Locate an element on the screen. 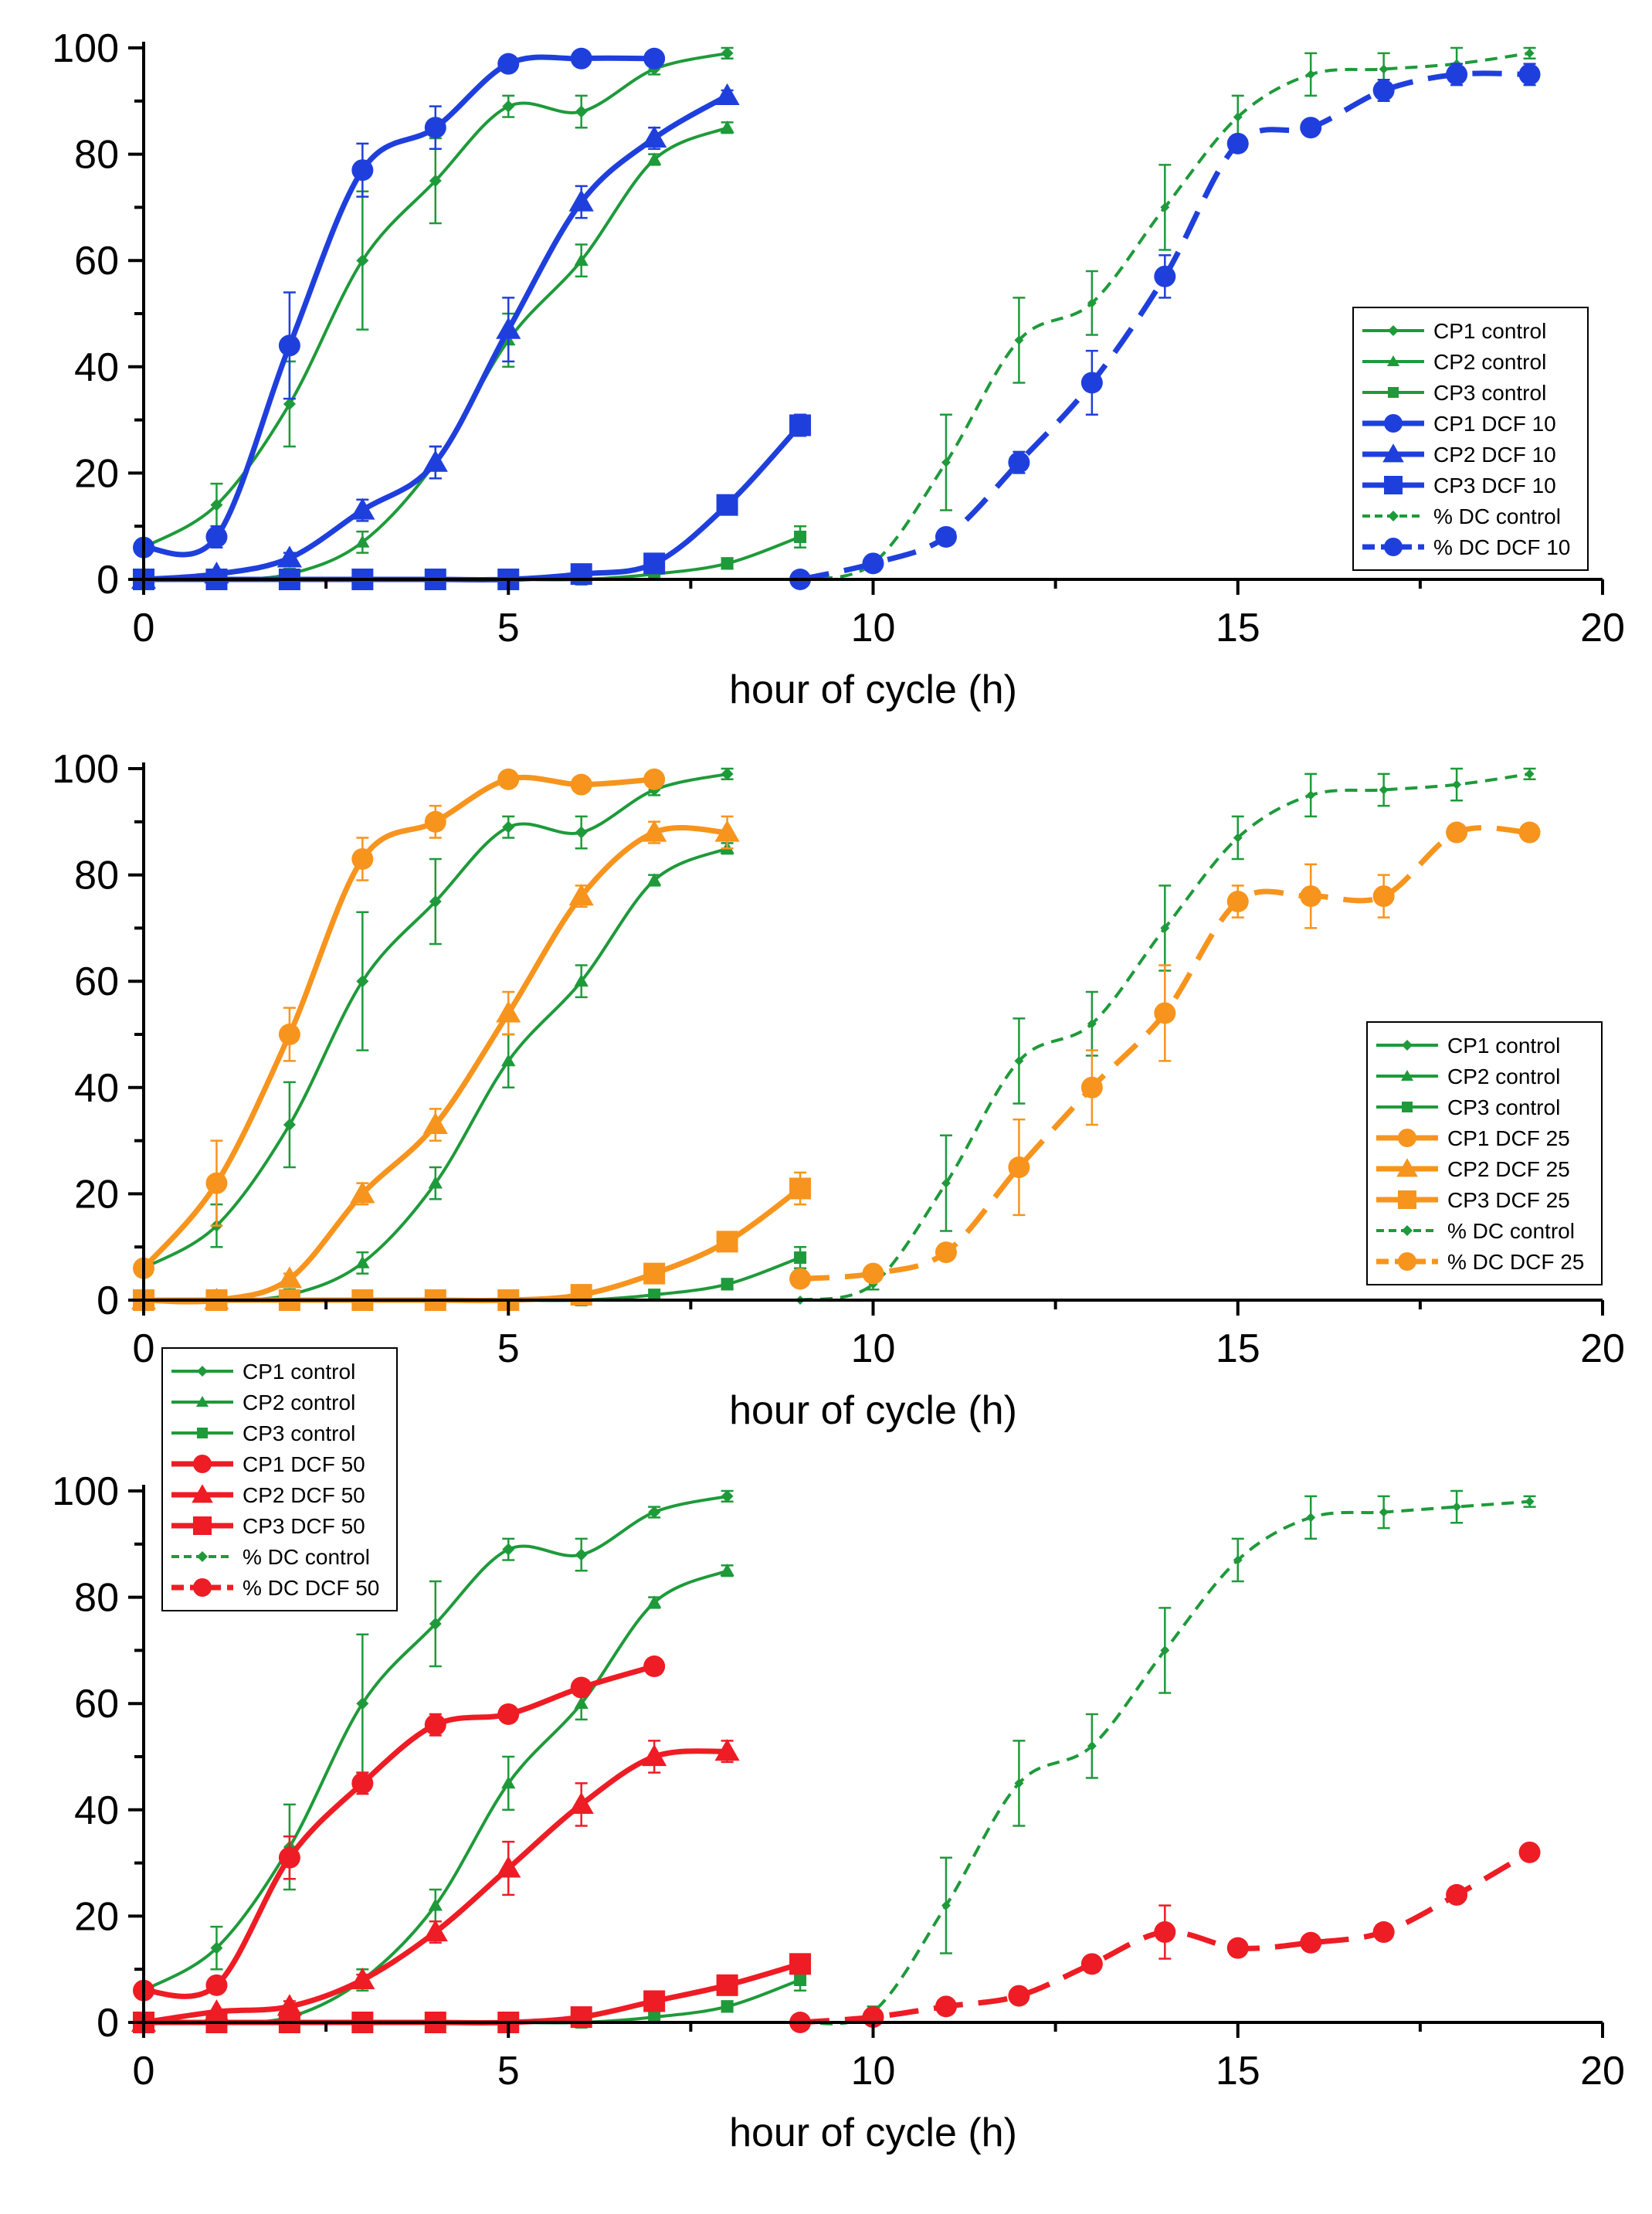 Image resolution: width=1652 pixels, height=2214 pixels. legend-label-cp1-dcf-25: CP1 DCF 25 is located at coordinates (1508, 1138).